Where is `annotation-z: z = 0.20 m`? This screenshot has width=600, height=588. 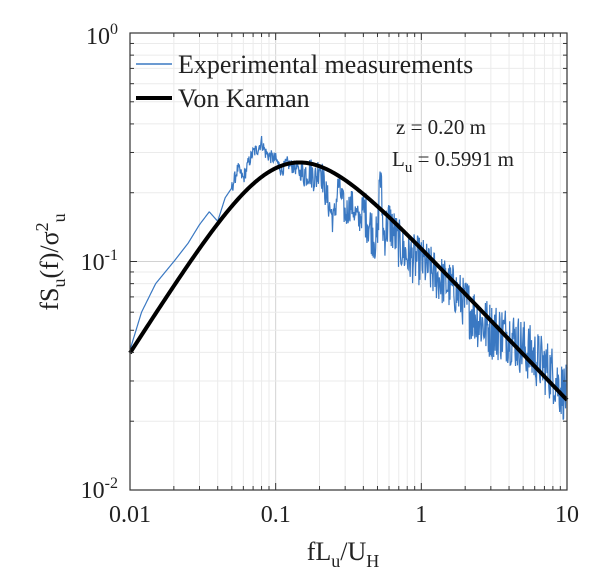
annotation-z: z = 0.20 m is located at coordinates (441, 127).